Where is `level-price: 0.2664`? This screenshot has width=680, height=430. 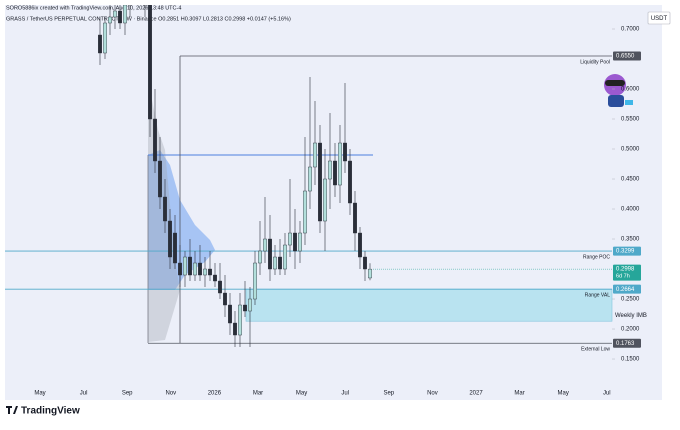
level-price: 0.2664 is located at coordinates (625, 290).